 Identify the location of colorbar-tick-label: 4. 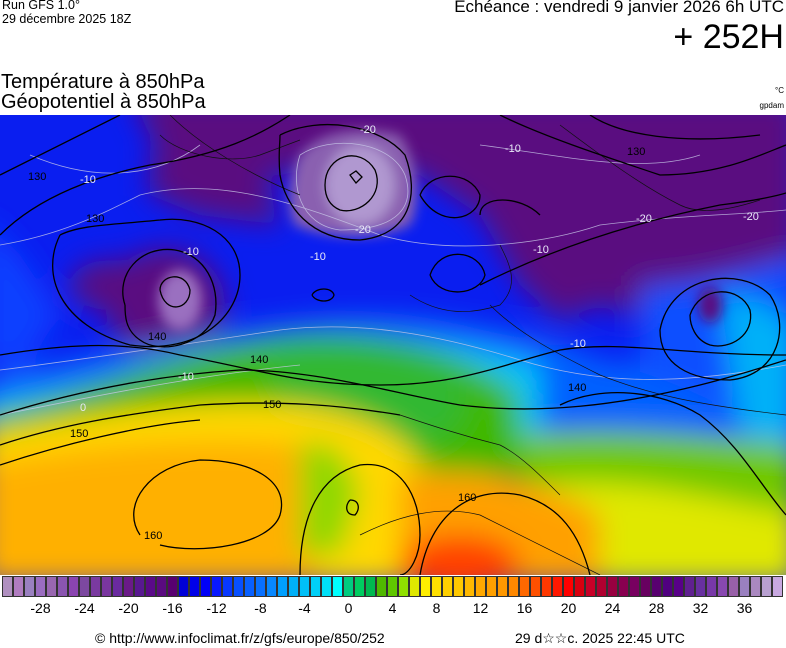
(392, 608).